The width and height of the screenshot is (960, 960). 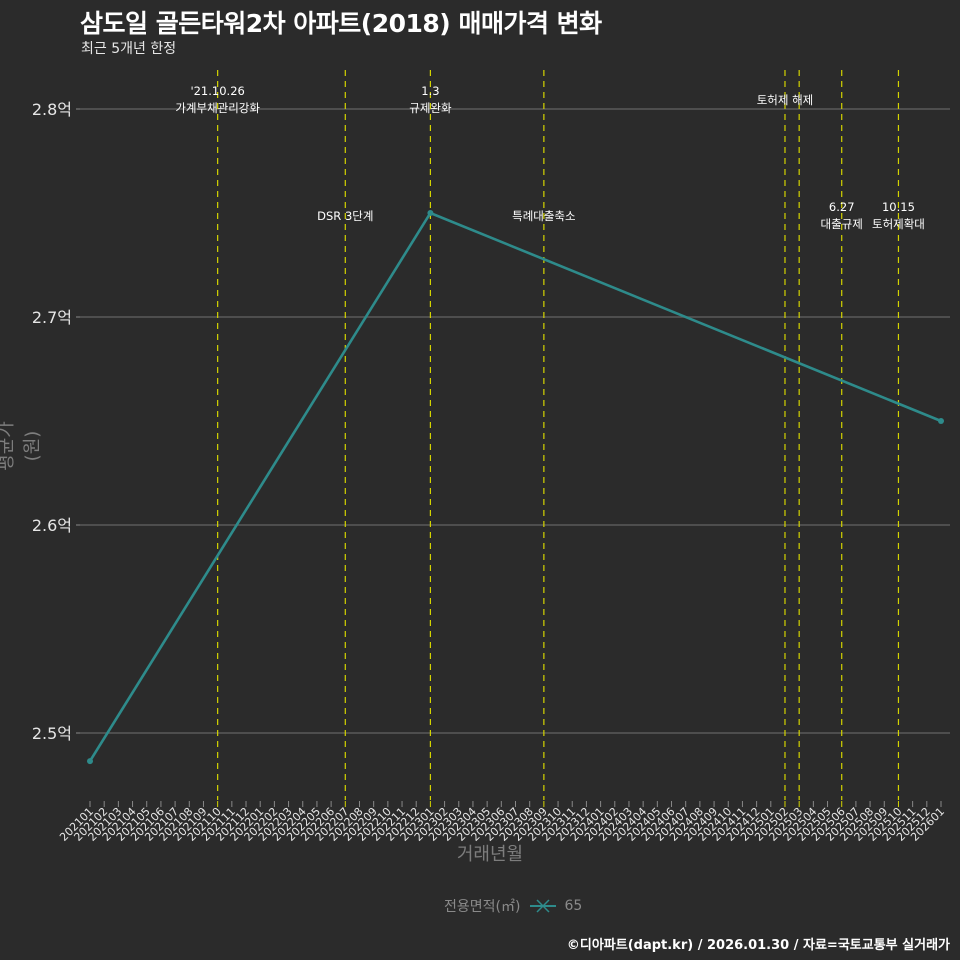 I want to click on event-annotation: '21.10.26, so click(x=217, y=91).